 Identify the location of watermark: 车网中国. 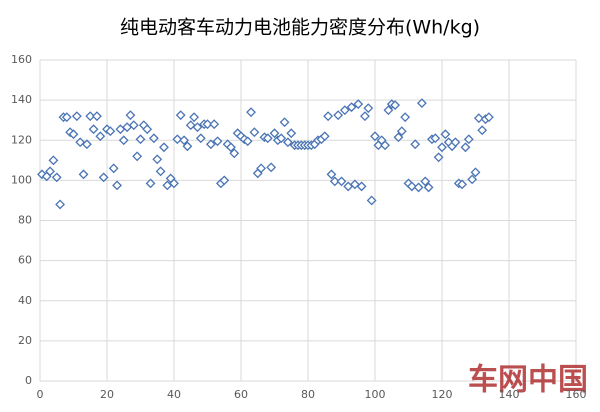
(528, 380).